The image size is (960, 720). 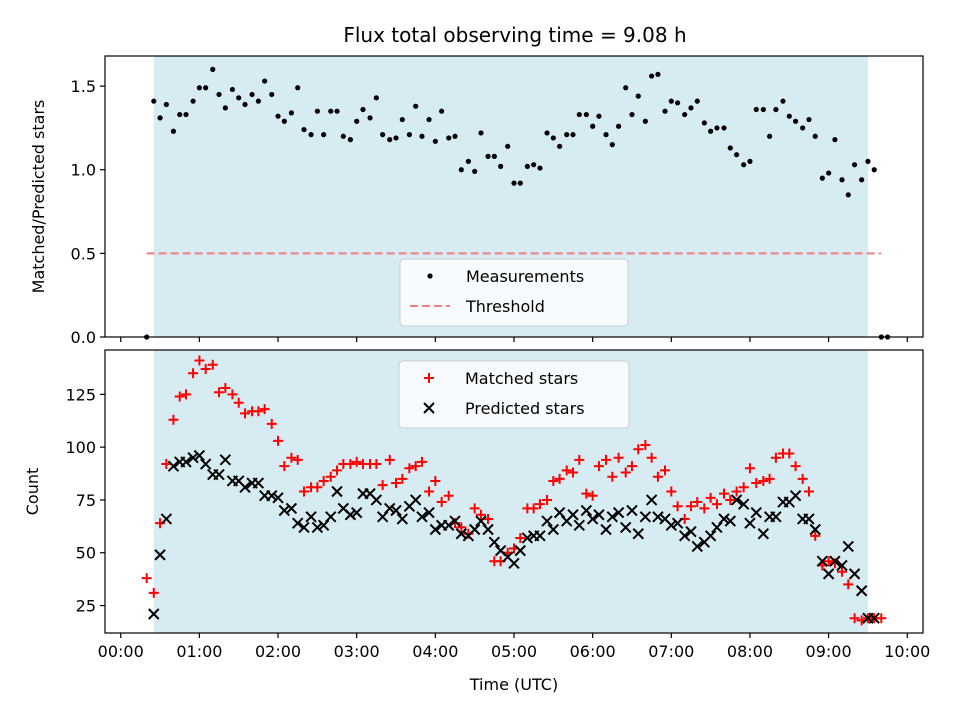 I want to click on x-tick-label: 00:00, so click(x=121, y=651).